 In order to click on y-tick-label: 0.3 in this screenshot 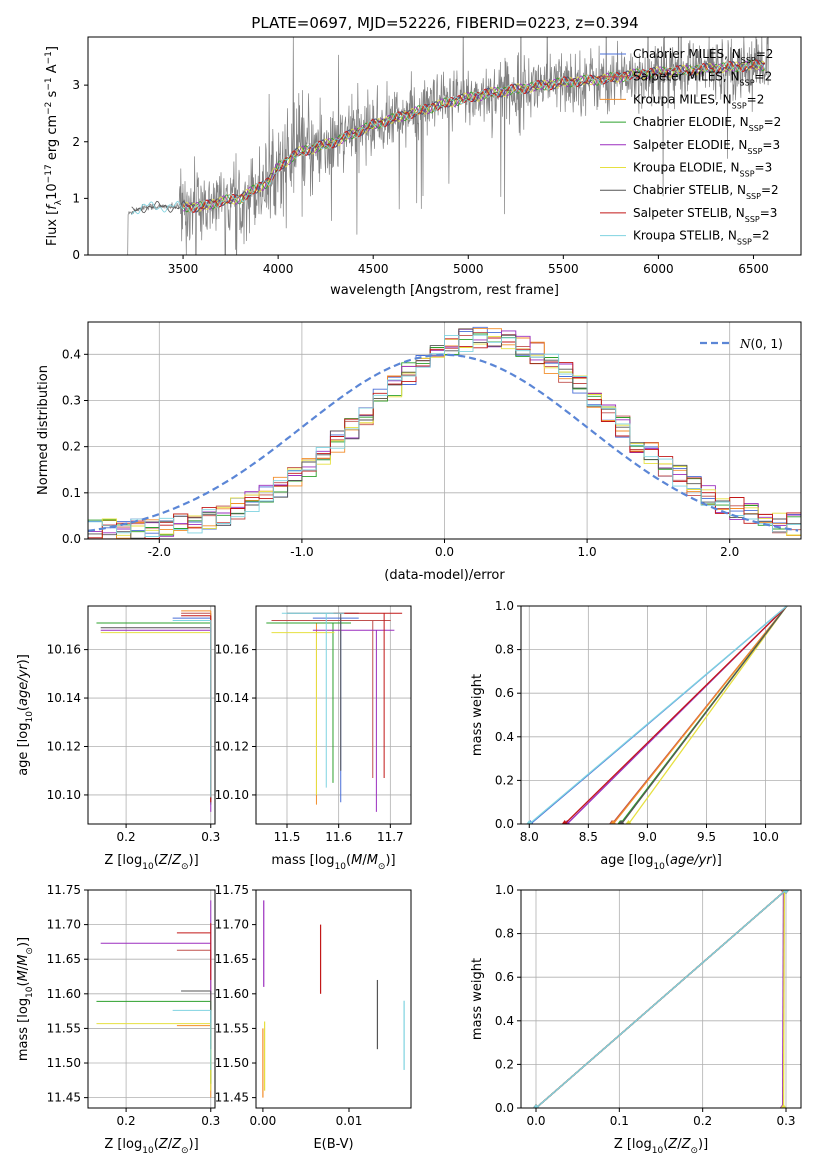, I will do `click(71, 400)`.